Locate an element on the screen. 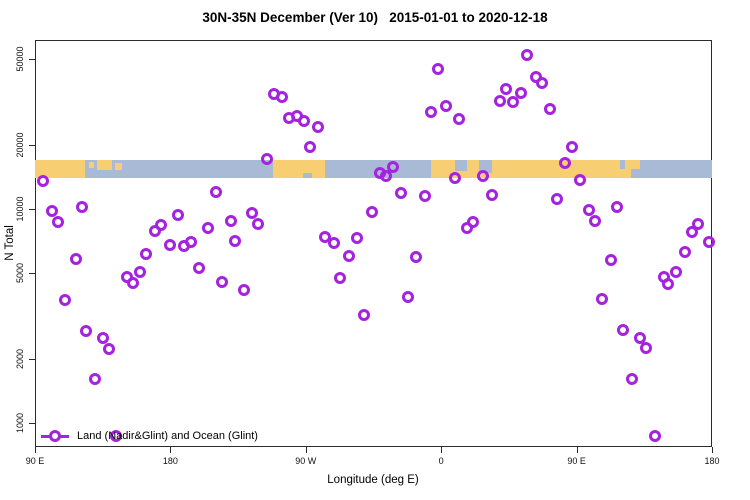  y-tick-label: 1000 is located at coordinates (20, 423).